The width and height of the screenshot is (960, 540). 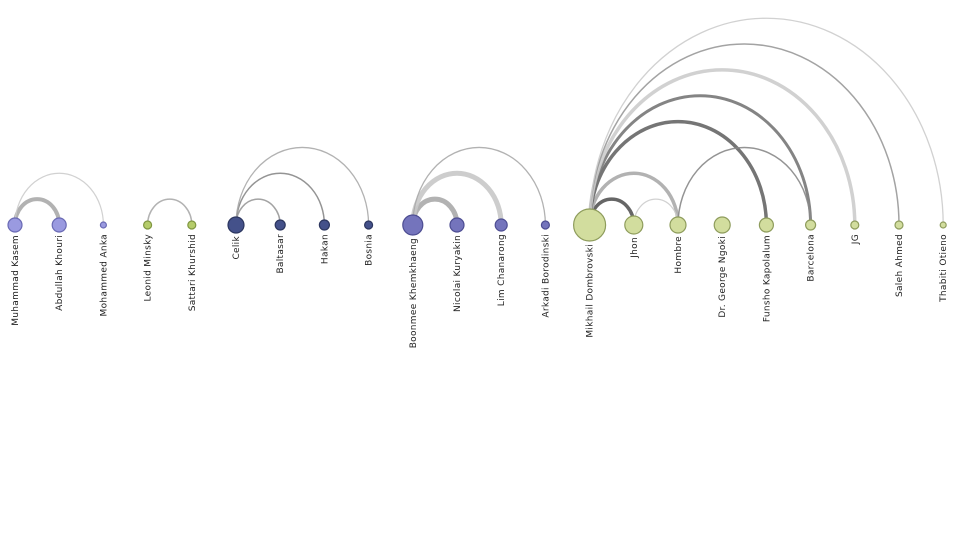 I want to click on node-label: Funsho Kapolalum, so click(x=767, y=278).